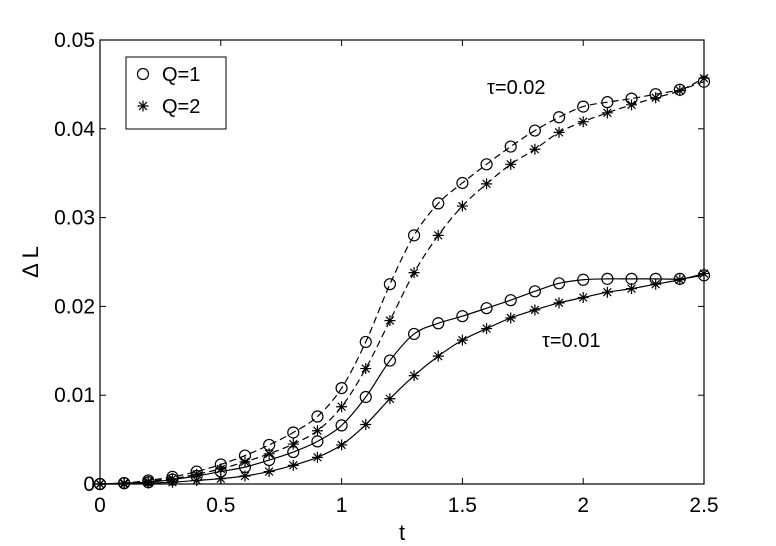 This screenshot has width=776, height=546. What do you see at coordinates (703, 505) in the screenshot?
I see `x-tick-label: 2.5` at bounding box center [703, 505].